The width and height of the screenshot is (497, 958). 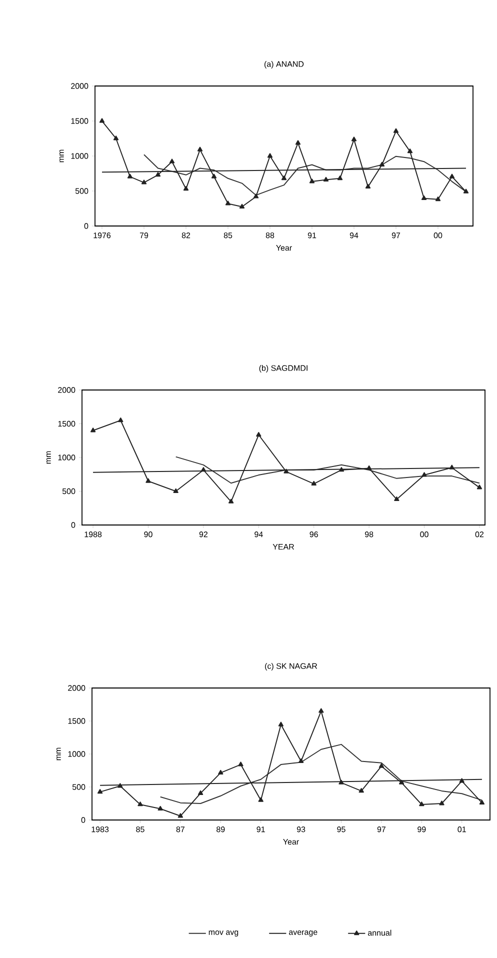 I want to click on chart-title: (b) SAGDMDI, so click(x=283, y=368).